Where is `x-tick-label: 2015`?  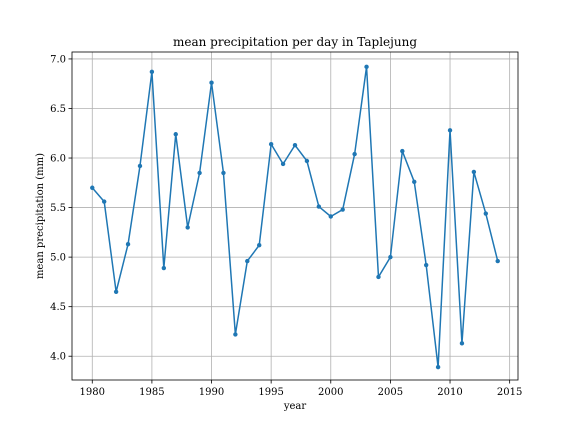
x-tick-label: 2015 is located at coordinates (509, 392).